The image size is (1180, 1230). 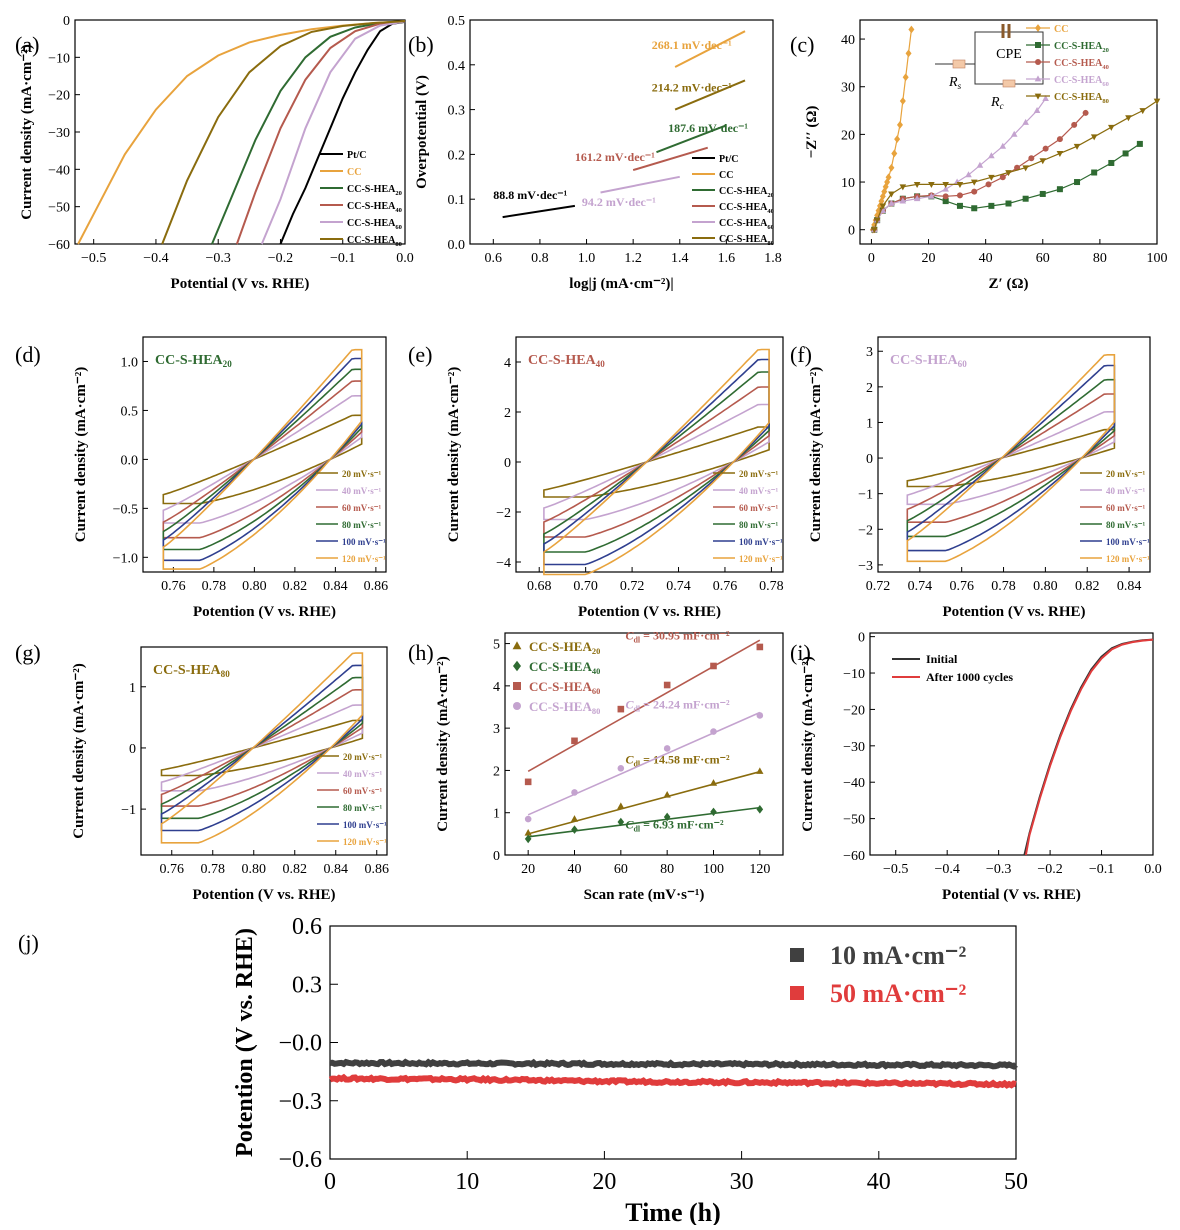 What do you see at coordinates (1129, 586) in the screenshot?
I see `x-tick-label: 0.84` at bounding box center [1129, 586].